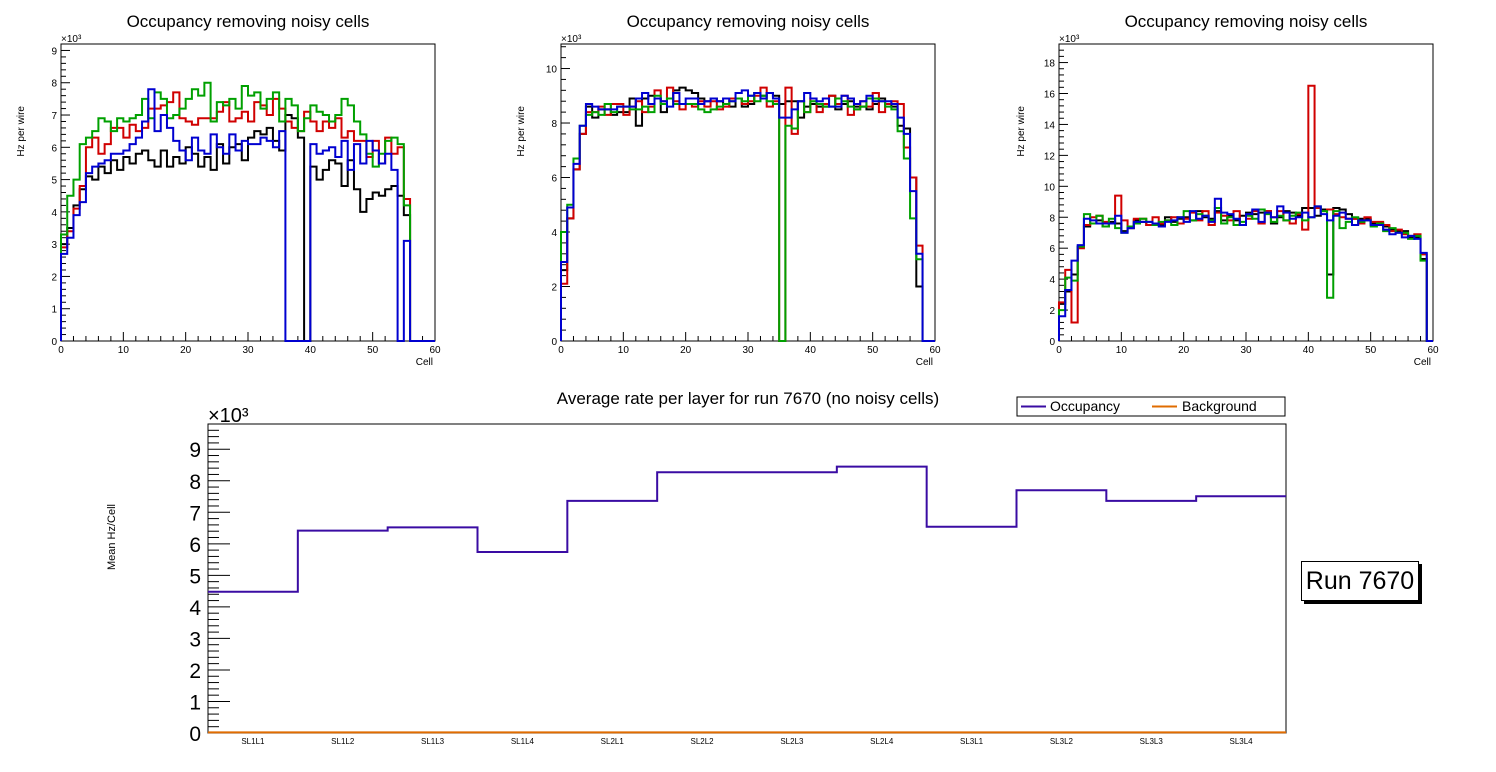  I want to click on legend-box, so click(1151, 406).